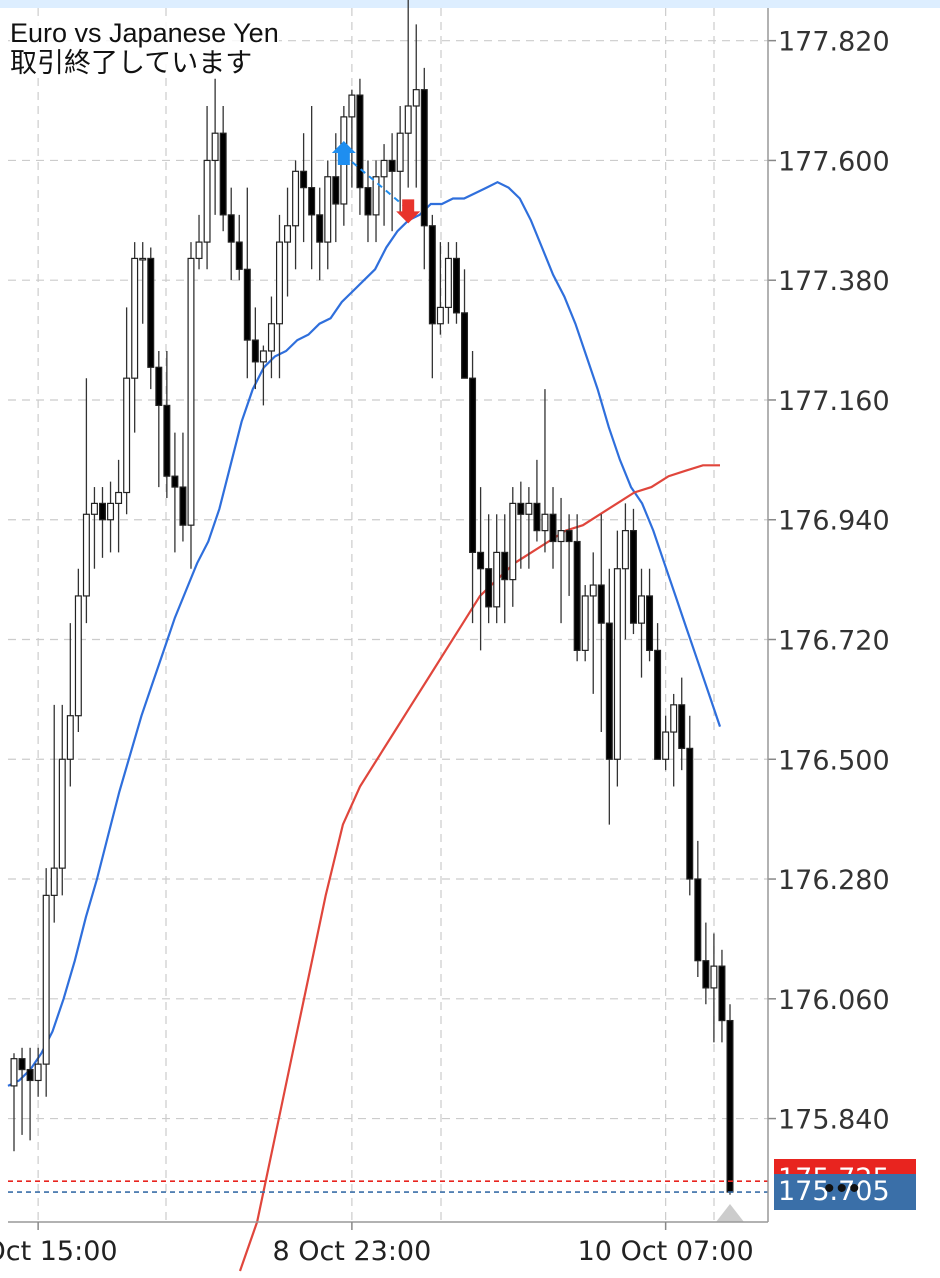  I want to click on market-status: 取引終了しています, so click(131, 63).